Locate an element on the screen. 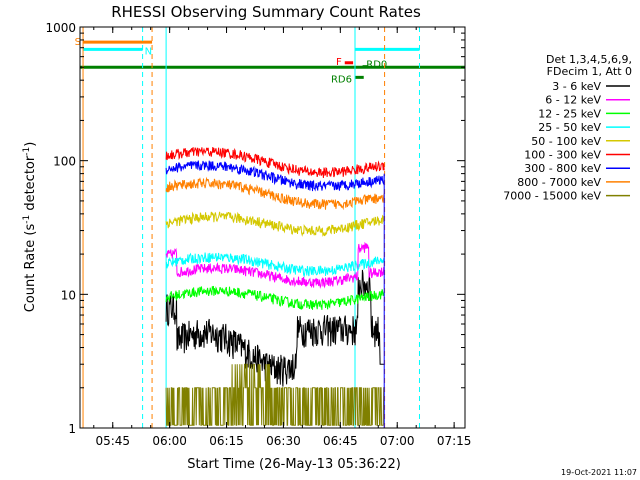  y-tick-label-3: 1000 is located at coordinates (60, 28).